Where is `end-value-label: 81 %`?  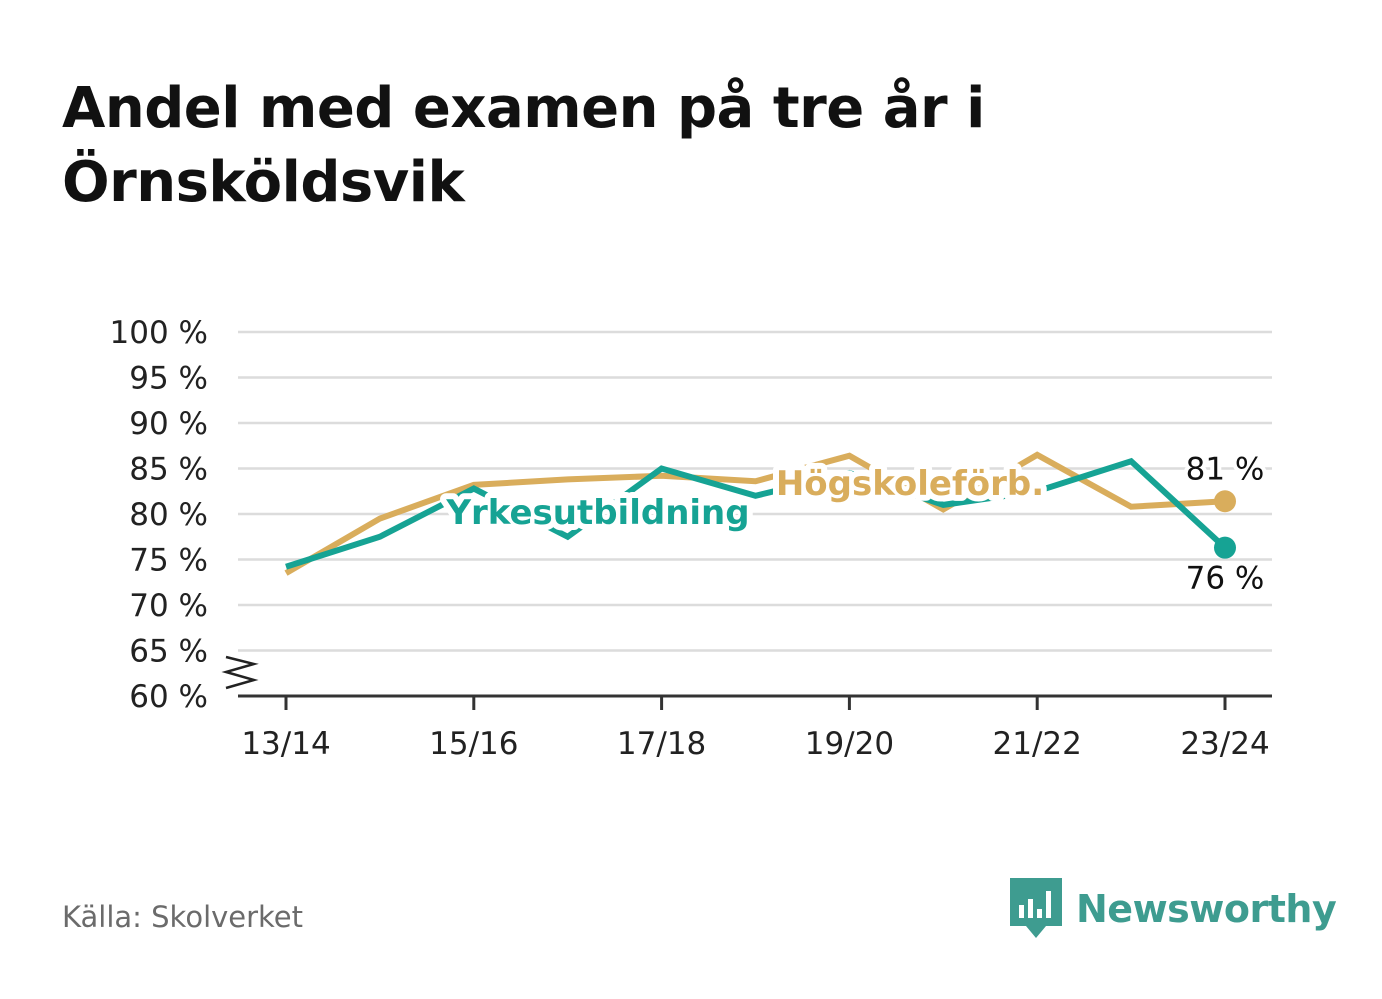 end-value-label: 81 % is located at coordinates (1225, 469).